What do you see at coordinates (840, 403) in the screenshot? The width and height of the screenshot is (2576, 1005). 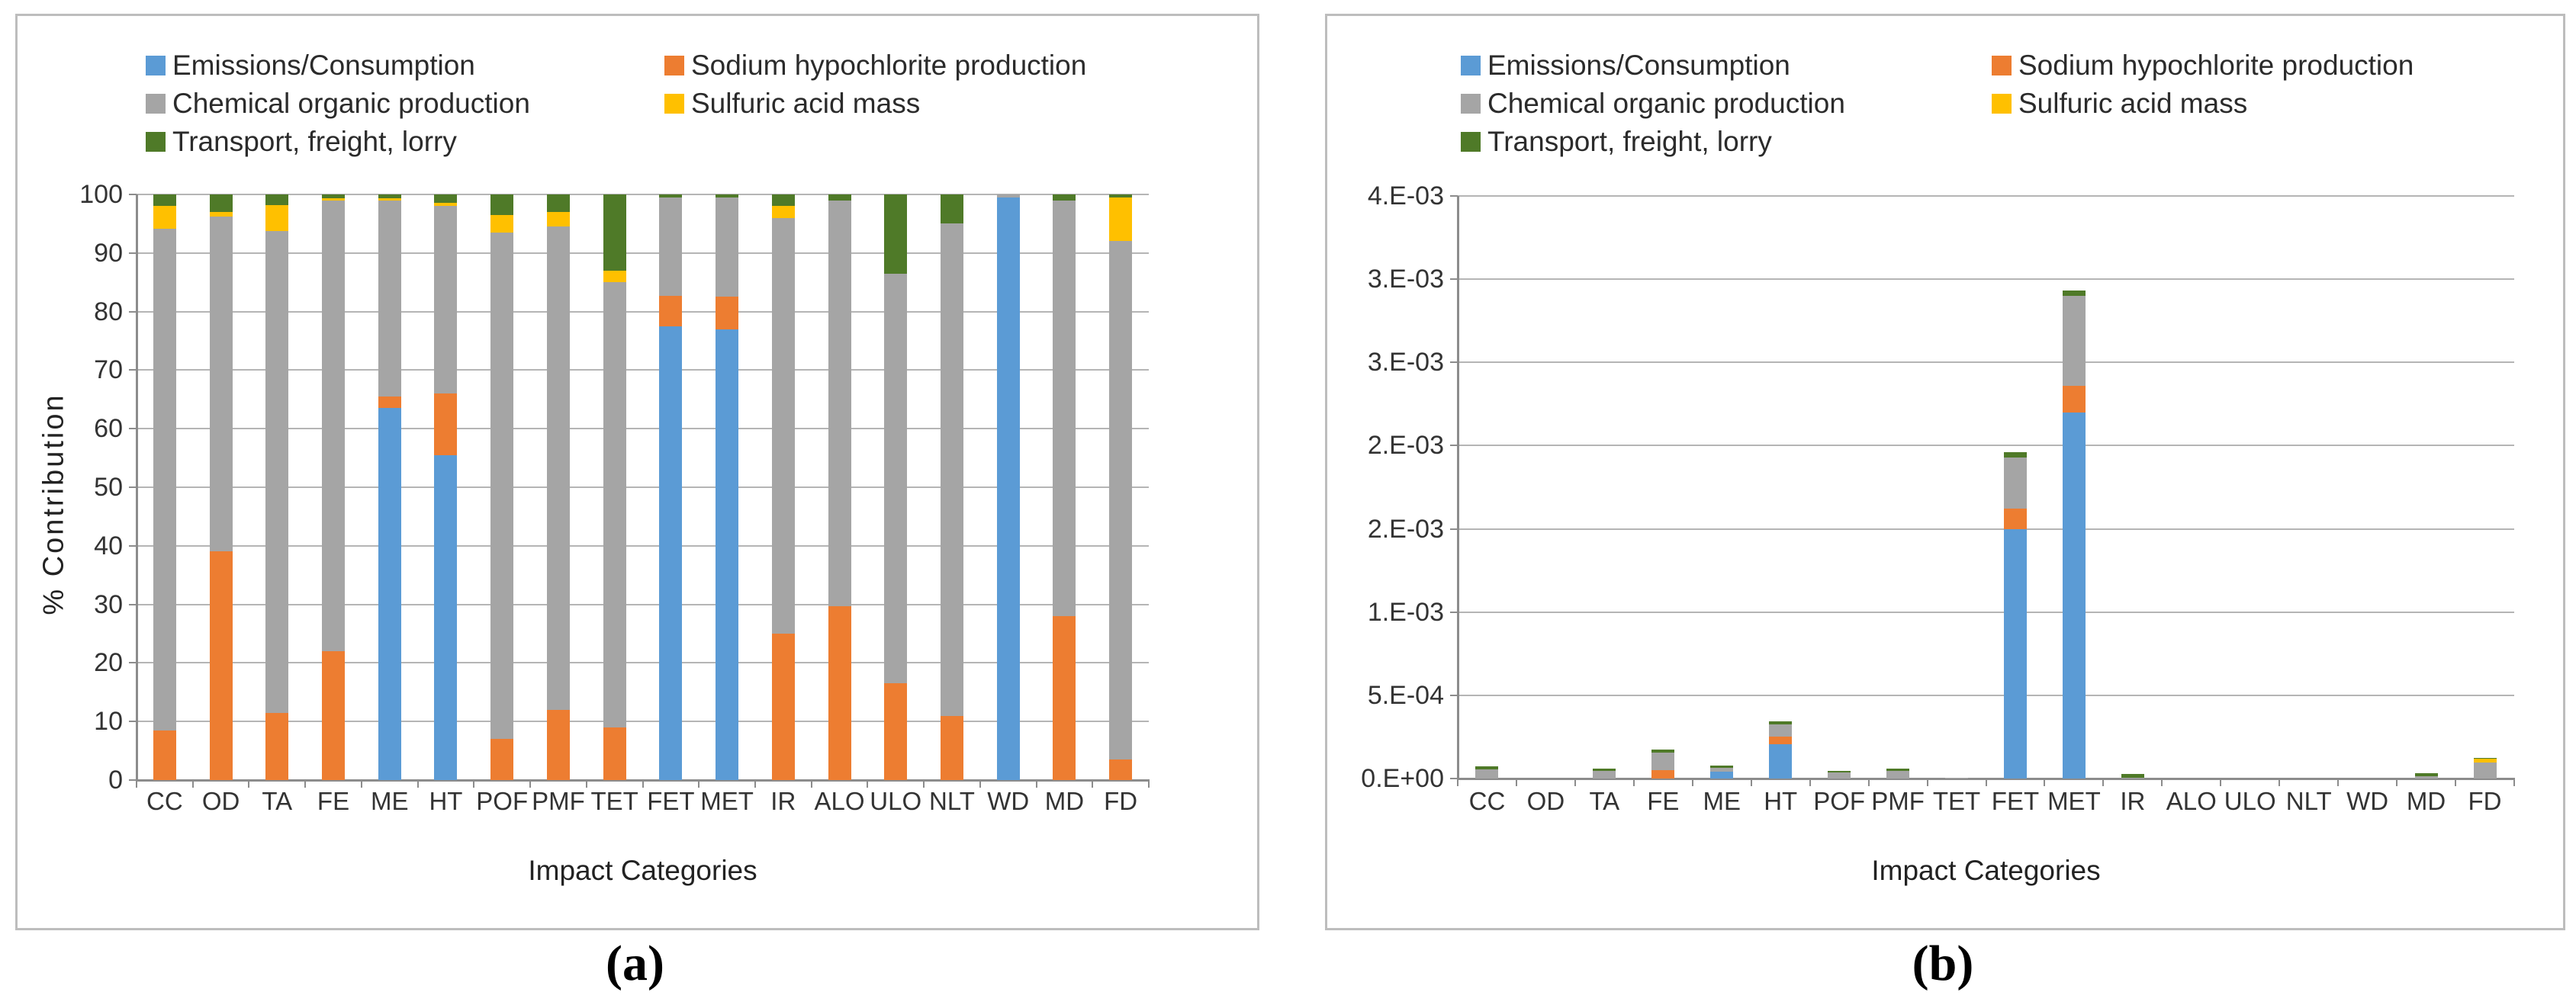 I see `bar-ALO-chemical-organic-production` at bounding box center [840, 403].